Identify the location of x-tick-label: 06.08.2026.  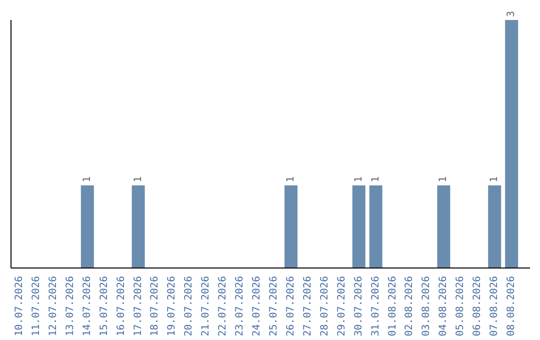
(478, 306).